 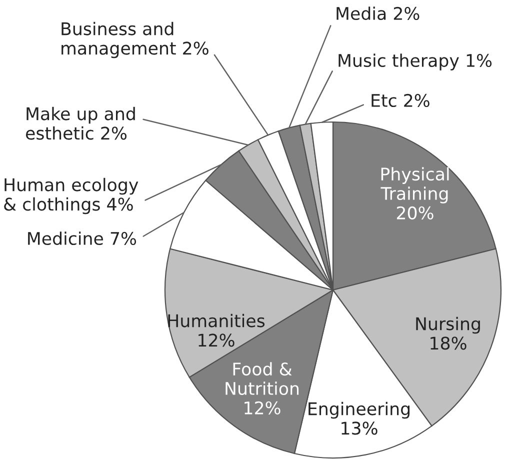 I want to click on slice-label: Make up and esthetic 2%, so click(x=80, y=123).